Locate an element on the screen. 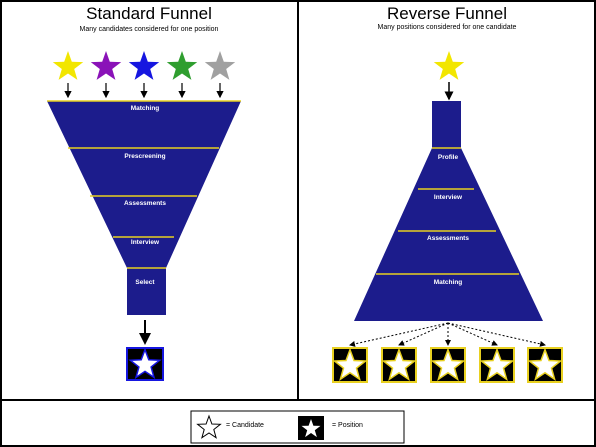  position-arrows is located at coordinates (447, 334).